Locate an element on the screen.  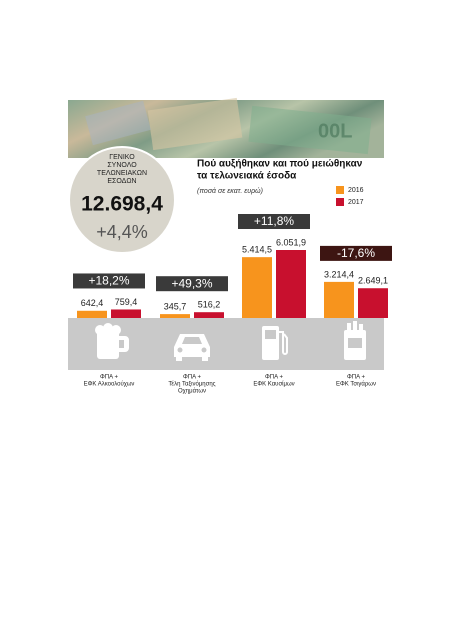
category-label: Οχημάτων is located at coordinates (192, 391).